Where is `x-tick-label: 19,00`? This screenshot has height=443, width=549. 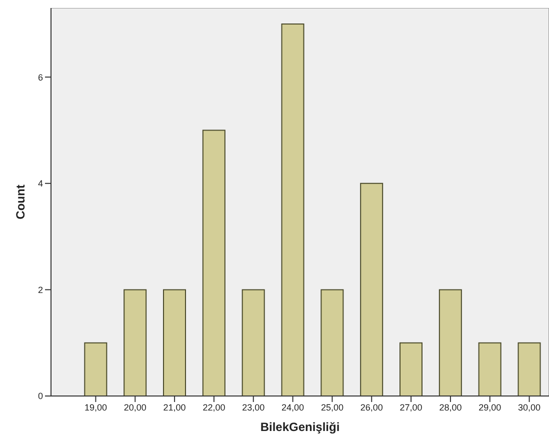
x-tick-label: 19,00 is located at coordinates (95, 407).